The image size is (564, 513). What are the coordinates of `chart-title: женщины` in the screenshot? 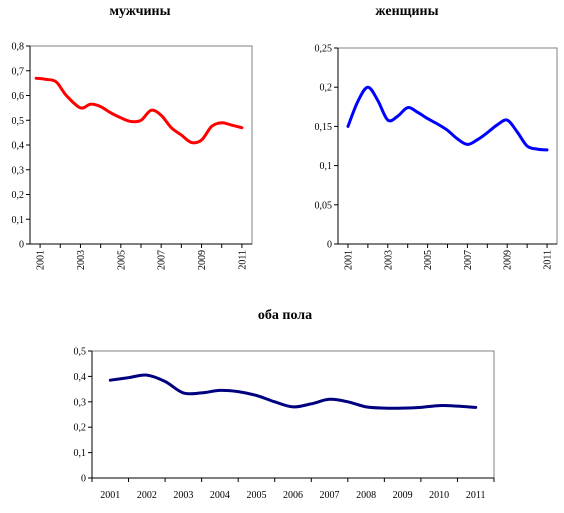 It's located at (407, 11).